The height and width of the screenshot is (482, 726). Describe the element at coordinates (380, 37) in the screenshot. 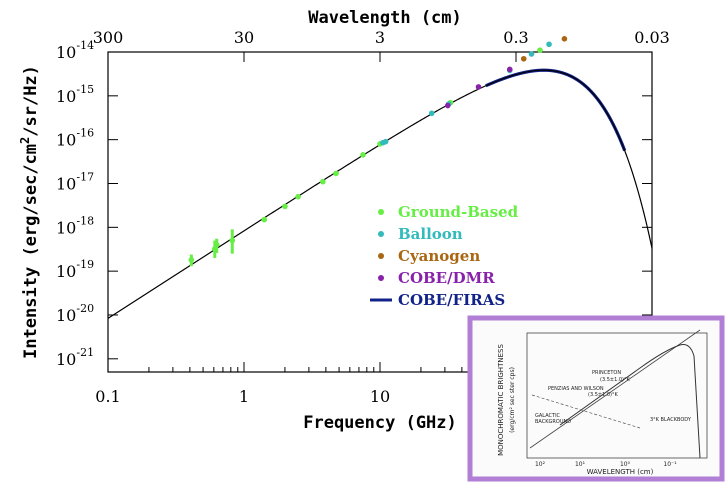

I see `top-tick-label: 3` at that location.